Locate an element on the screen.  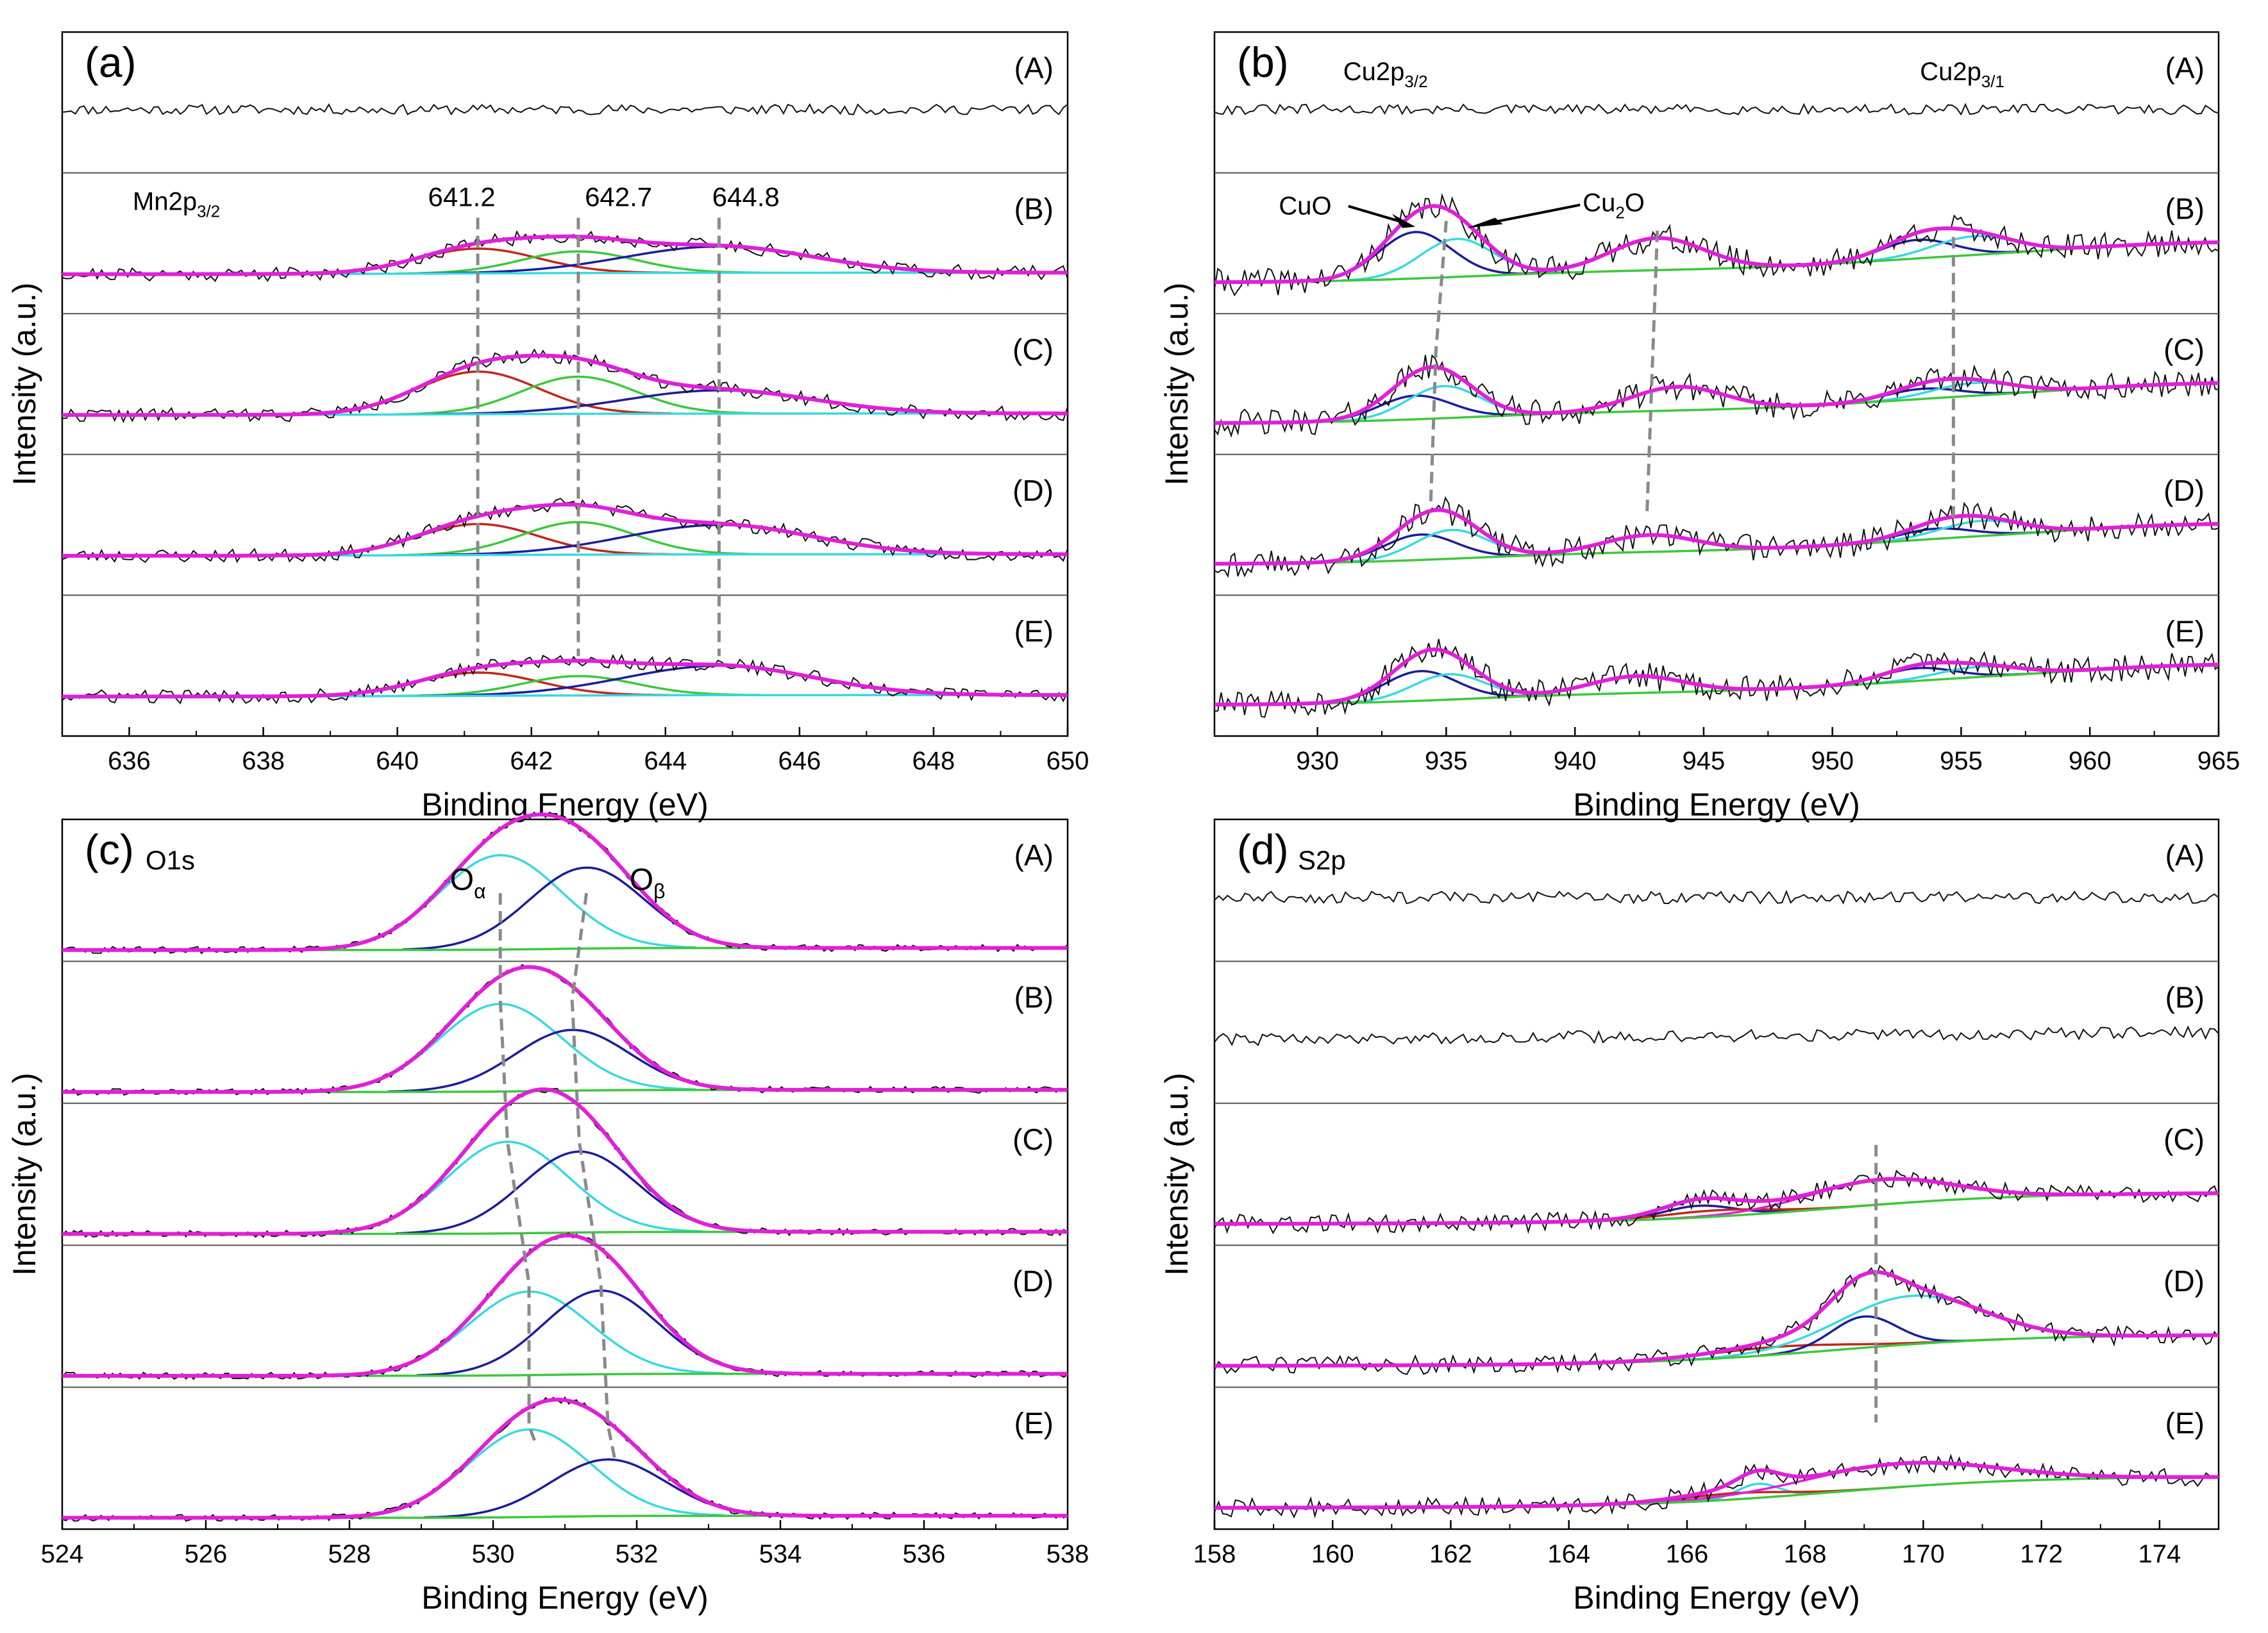
annotation-o-alpha: Oα is located at coordinates (468, 883).